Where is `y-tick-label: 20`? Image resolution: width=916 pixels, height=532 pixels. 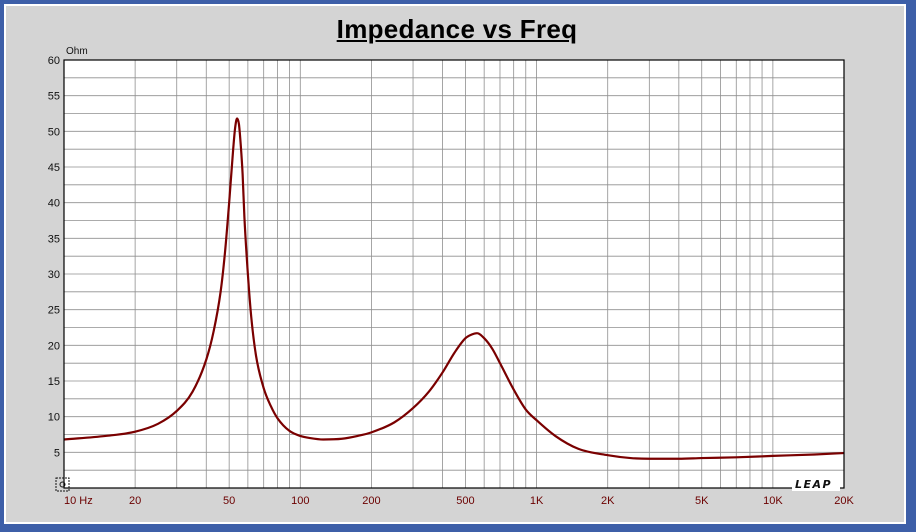 y-tick-label: 20 is located at coordinates (54, 346).